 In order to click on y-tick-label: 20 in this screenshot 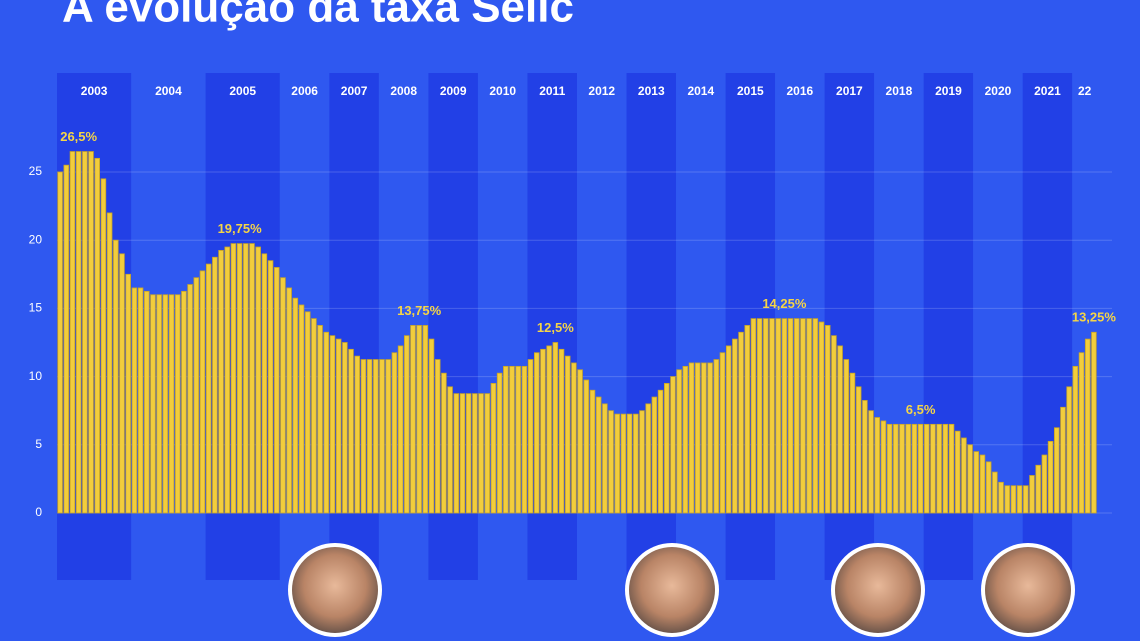, I will do `click(36, 239)`.